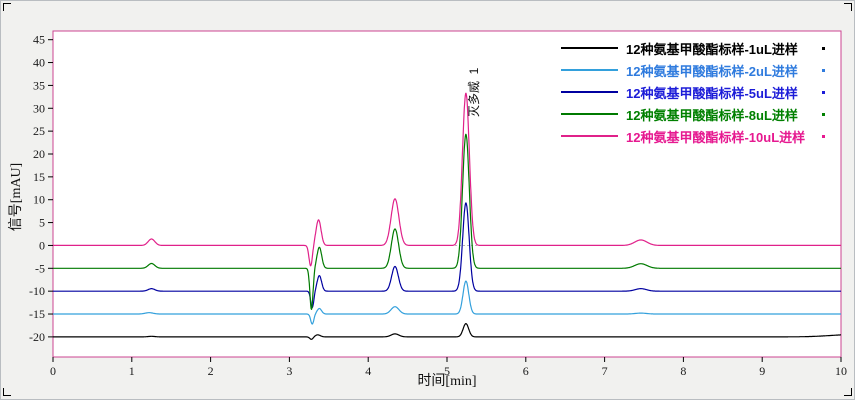 Image resolution: width=855 pixels, height=400 pixels. Describe the element at coordinates (39, 131) in the screenshot. I see `y-tick-label: 25` at that location.